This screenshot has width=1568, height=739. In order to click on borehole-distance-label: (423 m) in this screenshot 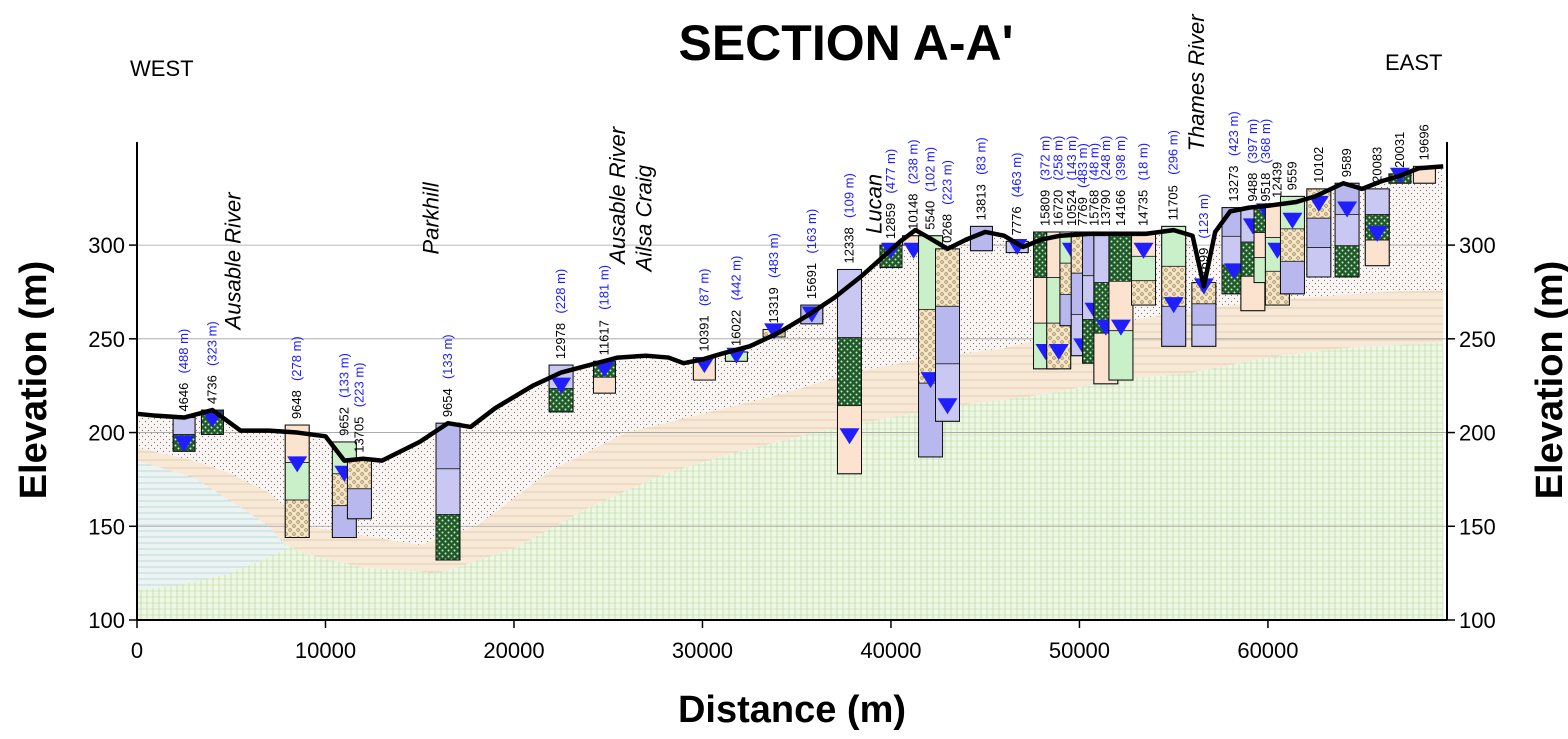, I will do `click(1233, 133)`.